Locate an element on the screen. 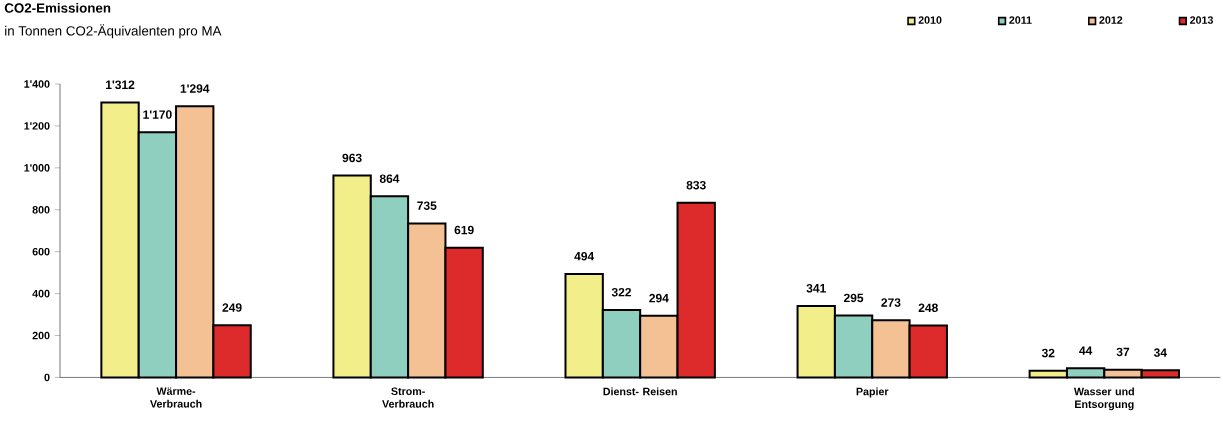 The image size is (1223, 423). data-label: 1'294 is located at coordinates (195, 88).